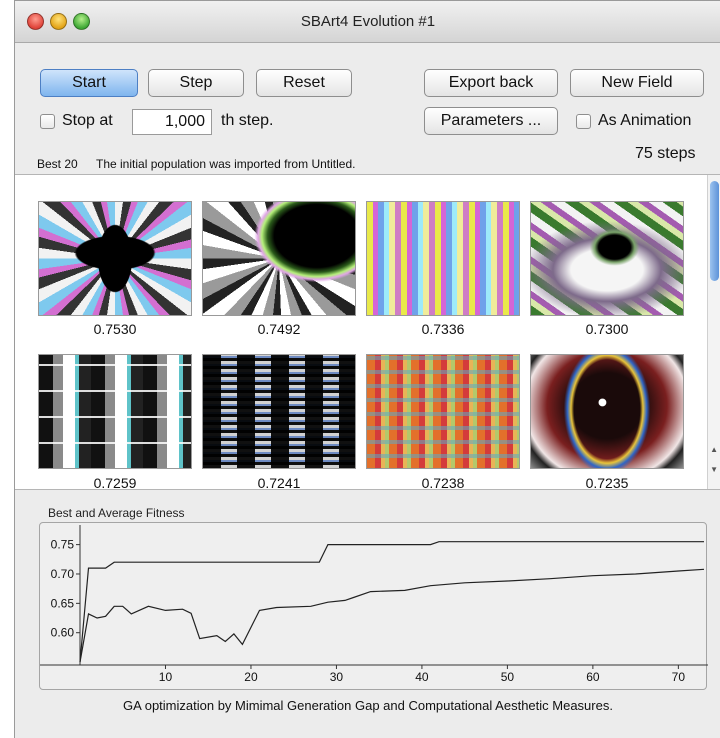  I want to click on fitness-label: 0.7238, so click(443, 482).